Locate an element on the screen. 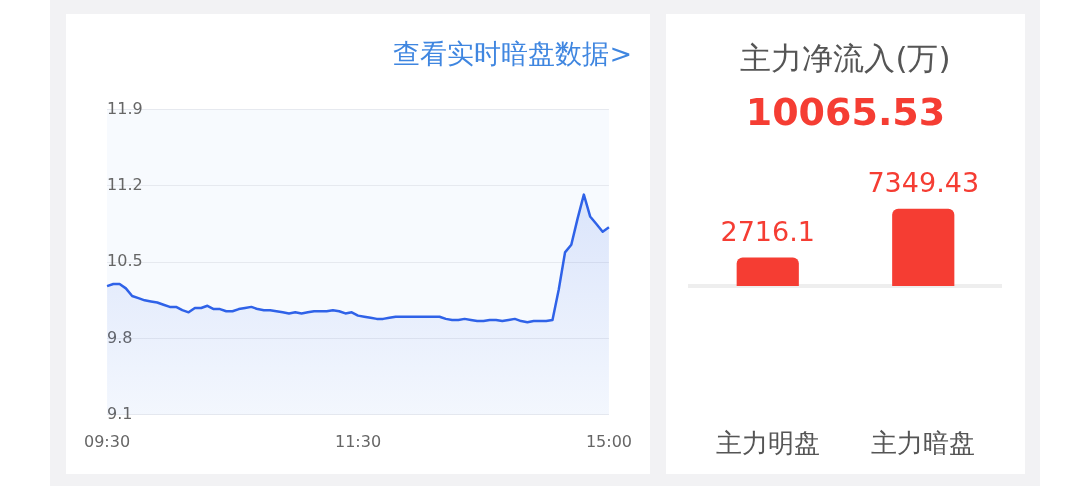 This screenshot has width=1084, height=486. x-tick-label: 主力明盘 is located at coordinates (767, 442).